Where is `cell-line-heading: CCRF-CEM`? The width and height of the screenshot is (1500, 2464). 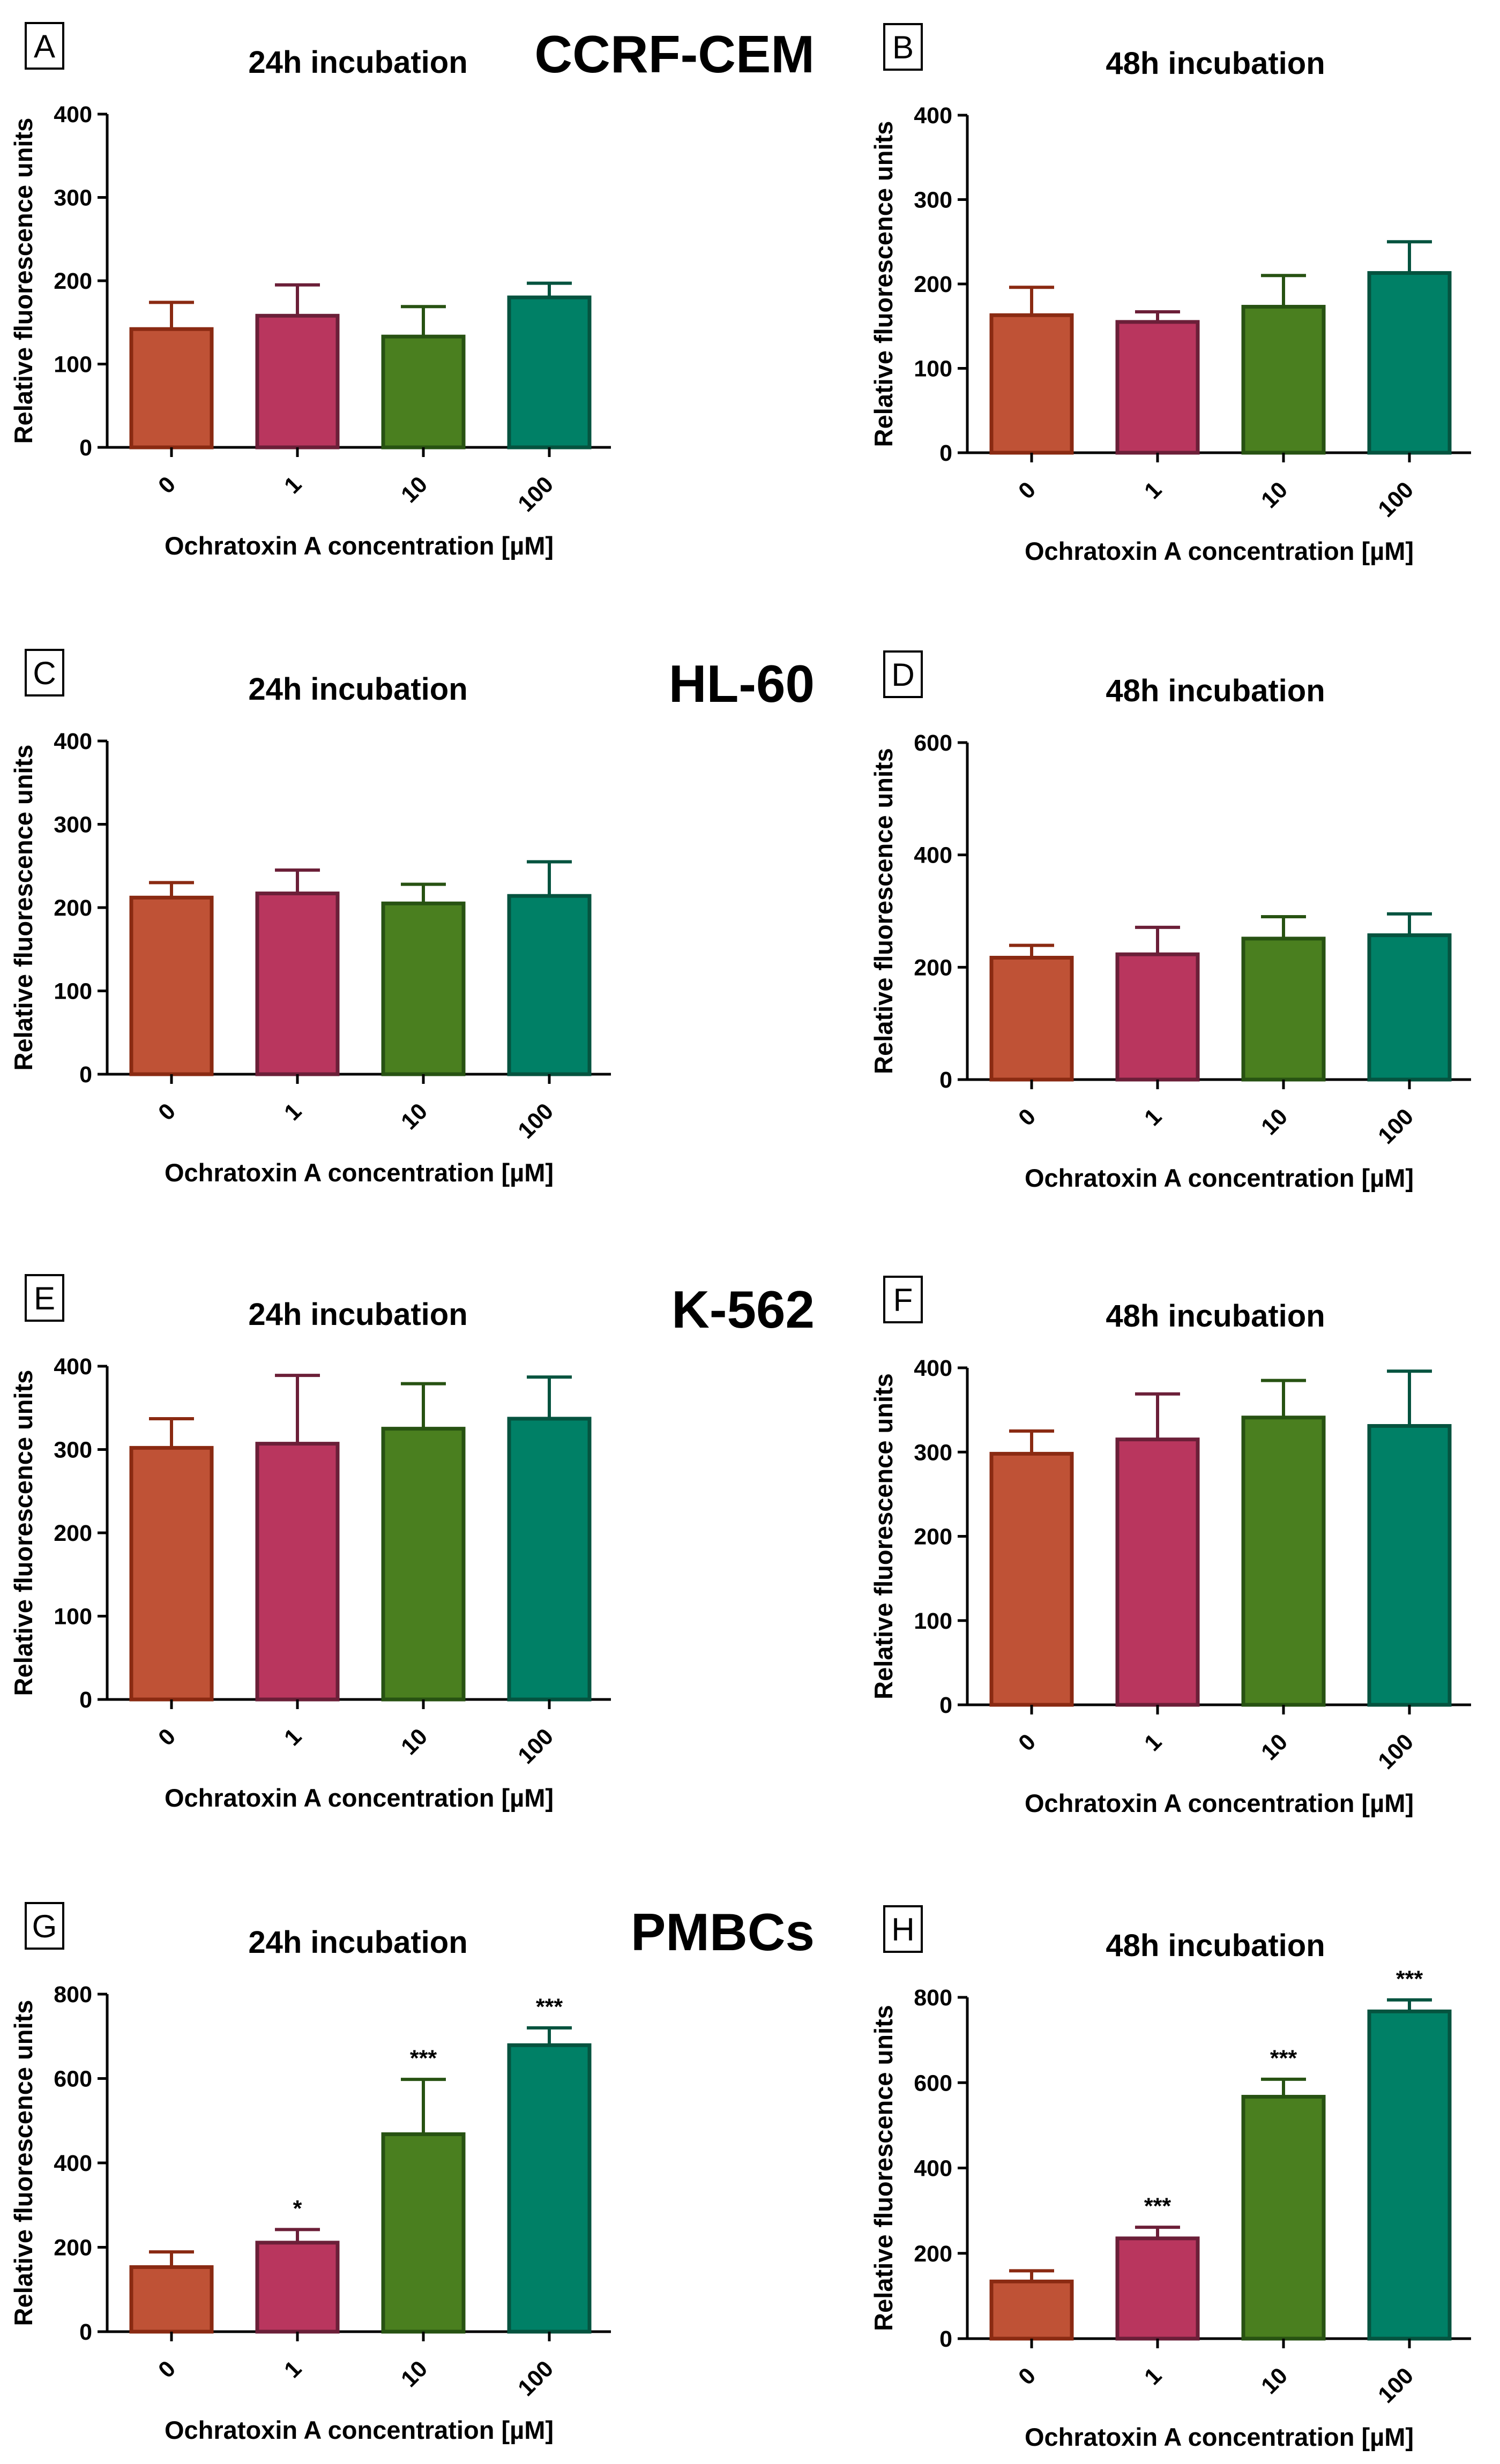
cell-line-heading: CCRF-CEM is located at coordinates (674, 54).